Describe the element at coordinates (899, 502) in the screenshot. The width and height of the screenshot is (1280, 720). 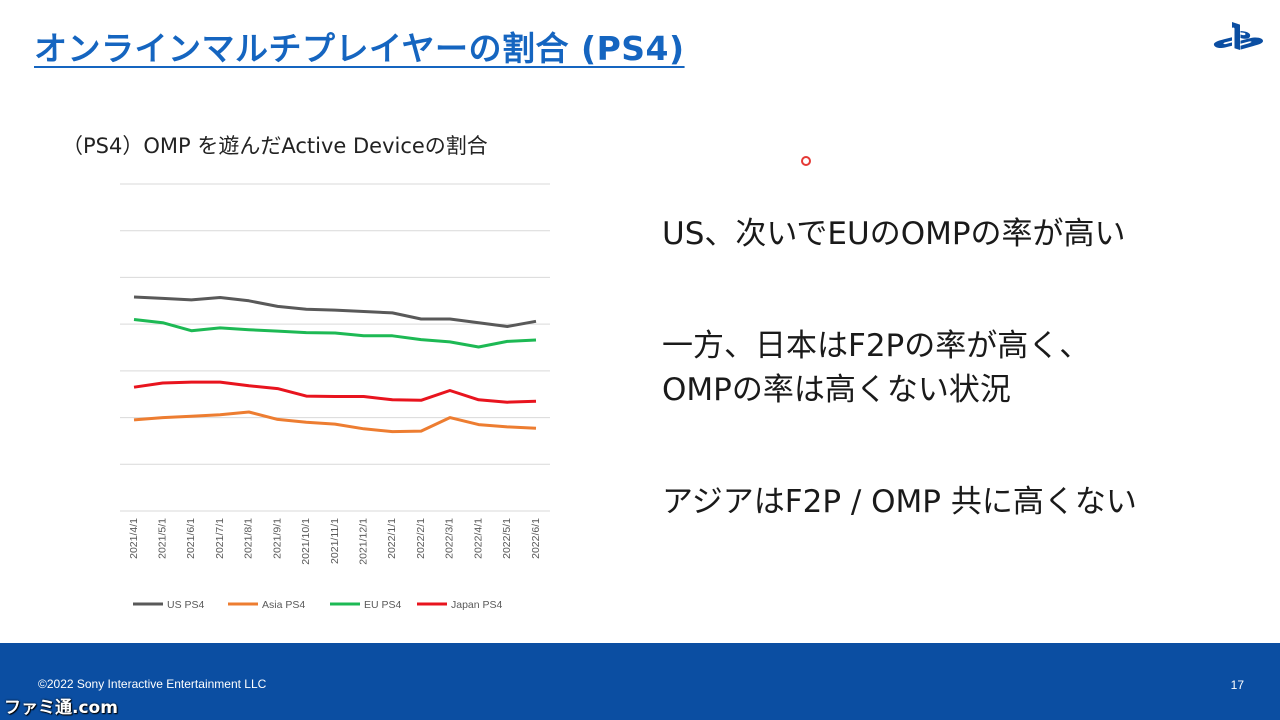
I see `key-point-asia: アジアはF2P / OMP 共に高くない` at that location.